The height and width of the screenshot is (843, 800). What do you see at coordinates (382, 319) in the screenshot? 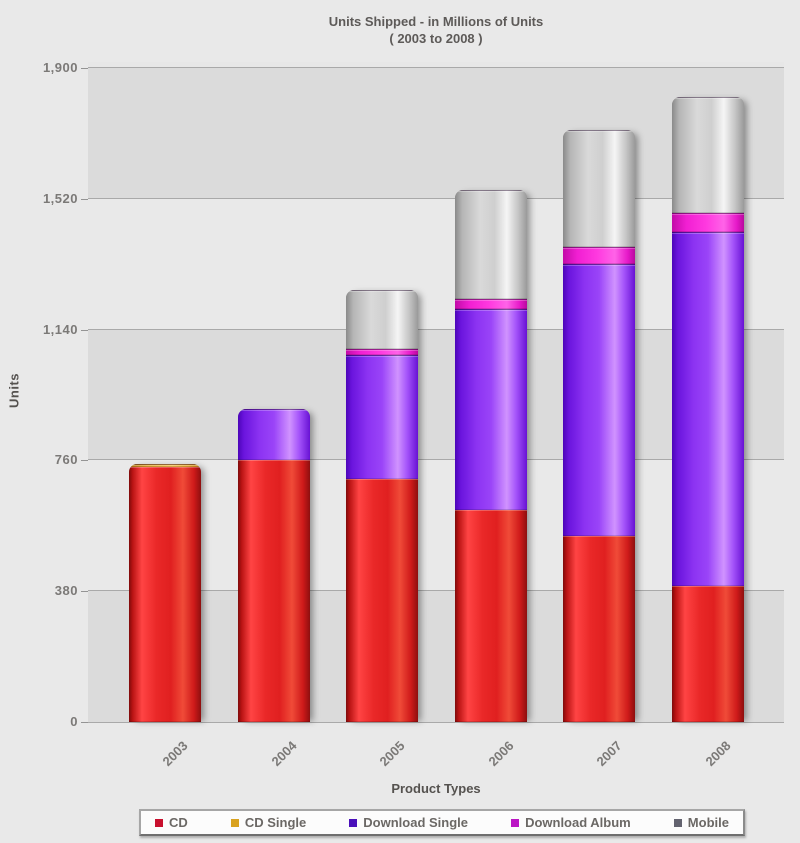
I see `bar-segment-mobile-2005` at bounding box center [382, 319].